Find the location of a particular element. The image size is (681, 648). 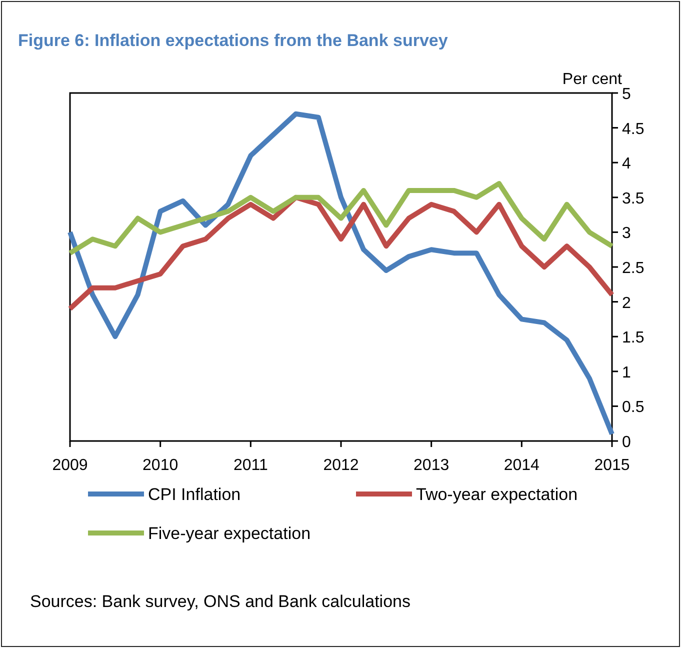

y-tick-label: 0 is located at coordinates (626, 442).